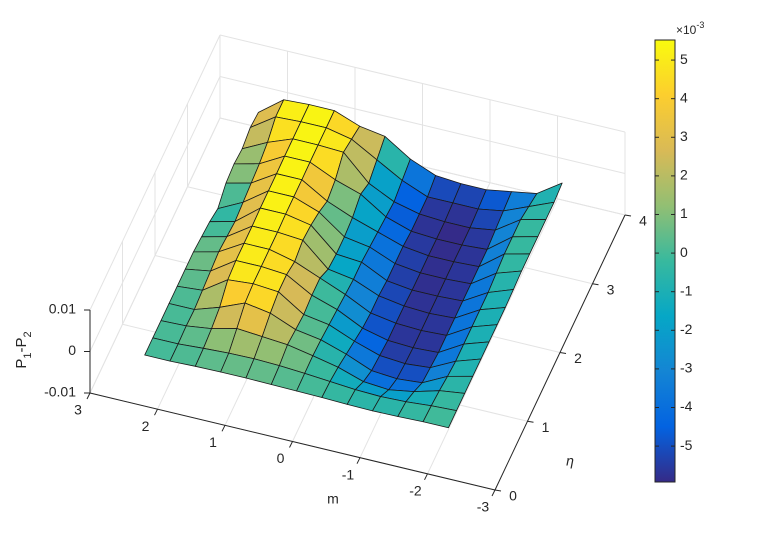 Image resolution: width=761 pixels, height=544 pixels. Describe the element at coordinates (60, 392) in the screenshot. I see `z-tick-label: -0.01` at that location.